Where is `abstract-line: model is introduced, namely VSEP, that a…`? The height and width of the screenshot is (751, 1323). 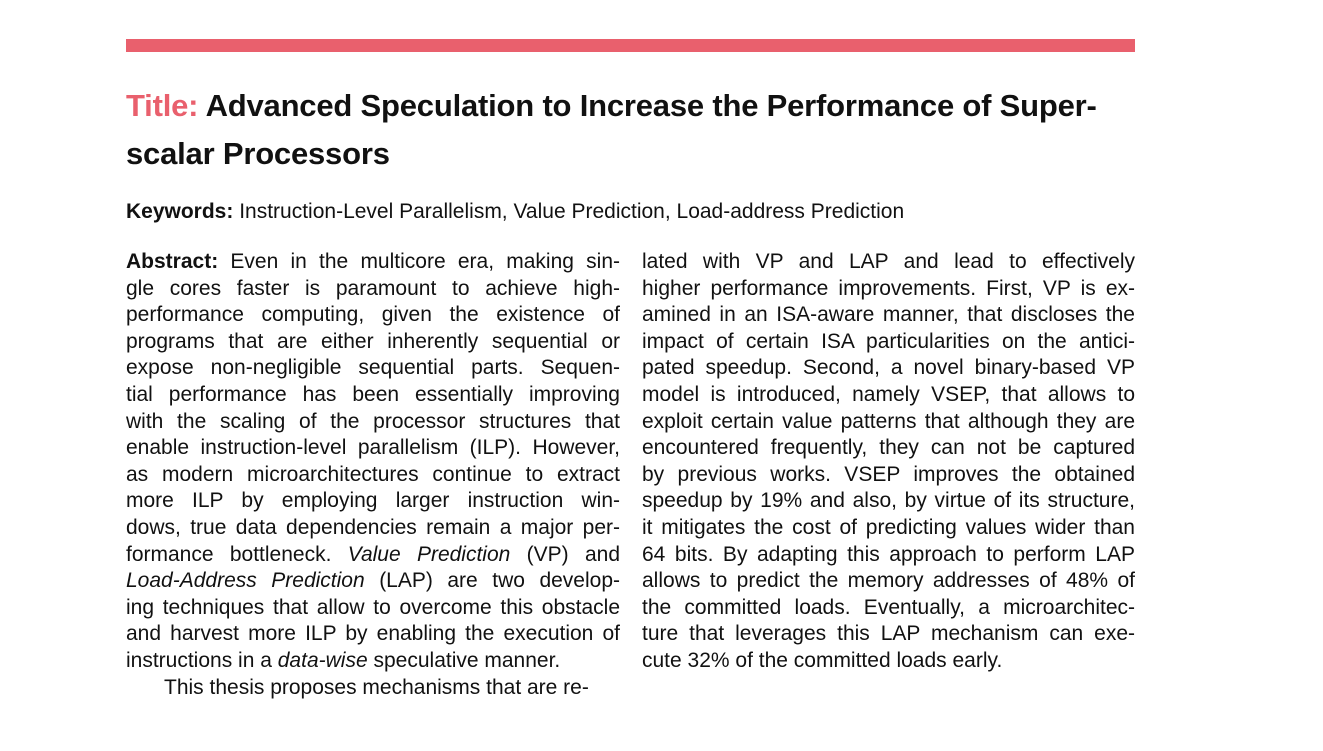 abstract-line: model is introduced, namely VSEP, that a… is located at coordinates (888, 394).